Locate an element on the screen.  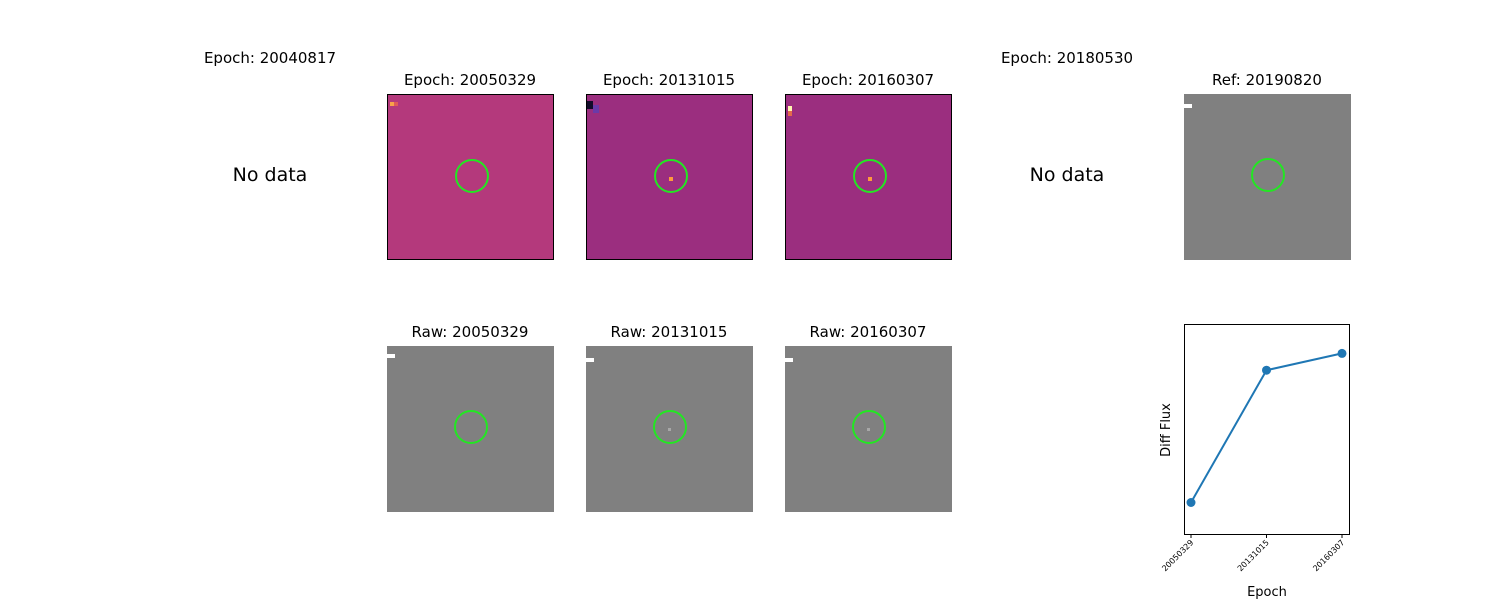
raw-20160307-title: Raw: 20160307 is located at coordinates (868, 332).